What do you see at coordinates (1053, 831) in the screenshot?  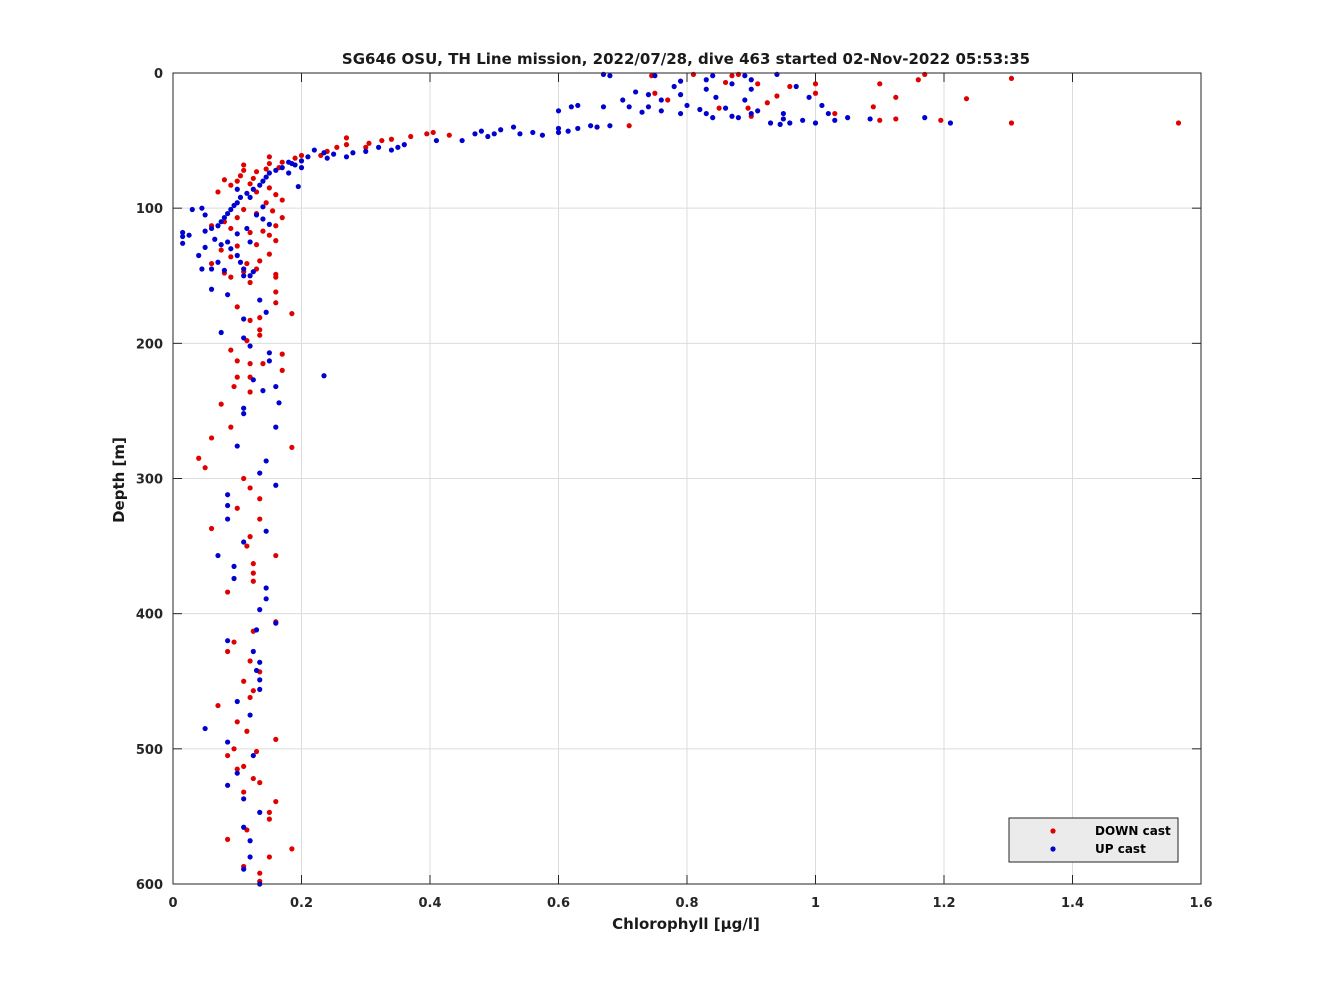 I see `legend-marker-down-cast` at bounding box center [1053, 831].